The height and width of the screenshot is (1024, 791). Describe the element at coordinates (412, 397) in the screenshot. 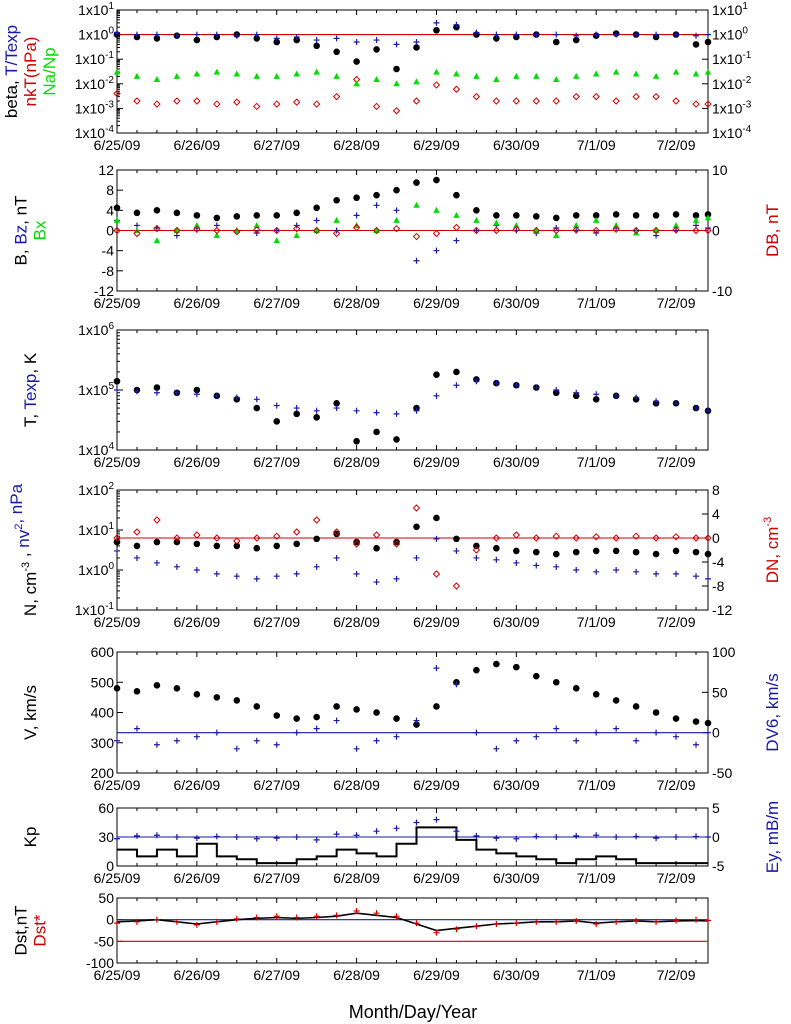

I see `series-texp` at that location.